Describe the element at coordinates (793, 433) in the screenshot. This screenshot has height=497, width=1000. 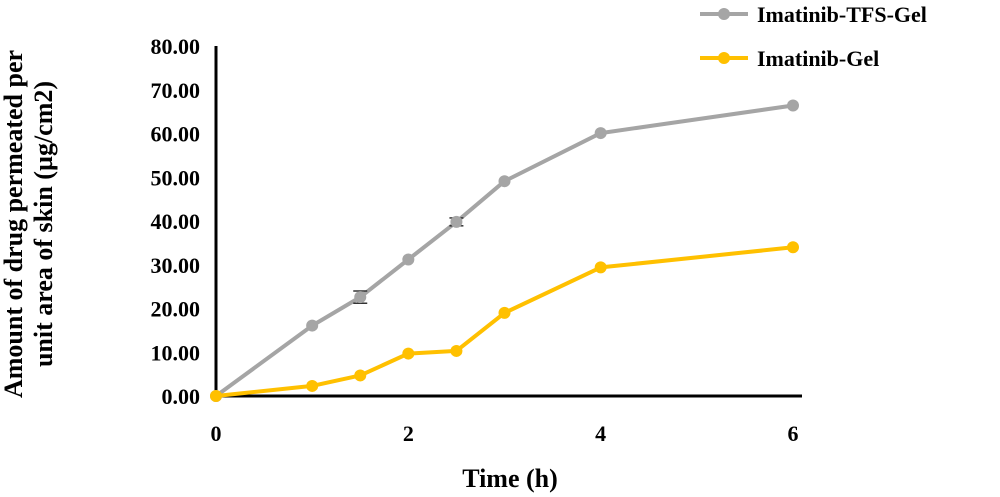
I see `x-tick-label: 6` at that location.